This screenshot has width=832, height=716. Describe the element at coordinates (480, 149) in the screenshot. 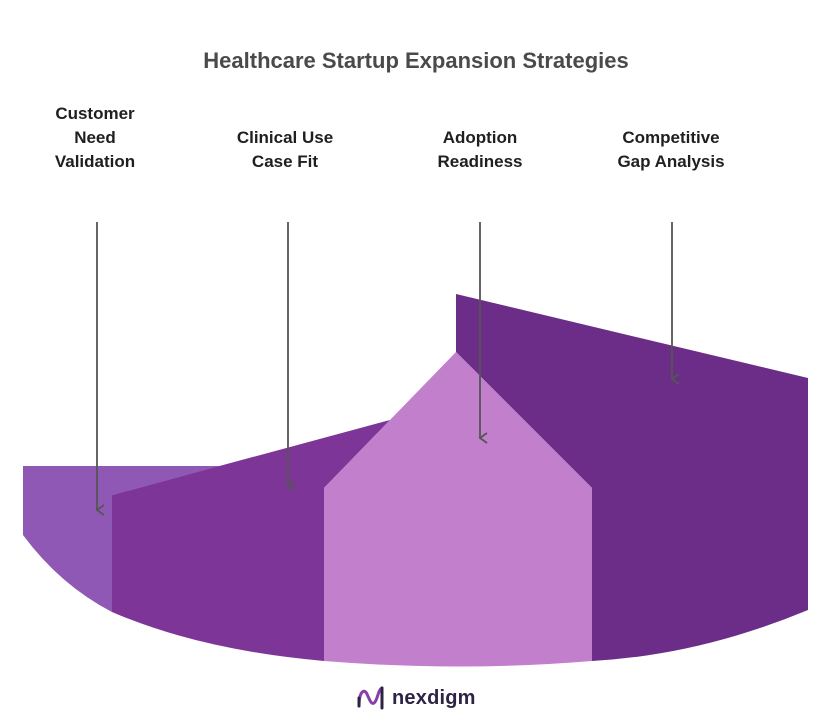

I see `stage-label-adoption-readiness: Adoption Readiness` at that location.